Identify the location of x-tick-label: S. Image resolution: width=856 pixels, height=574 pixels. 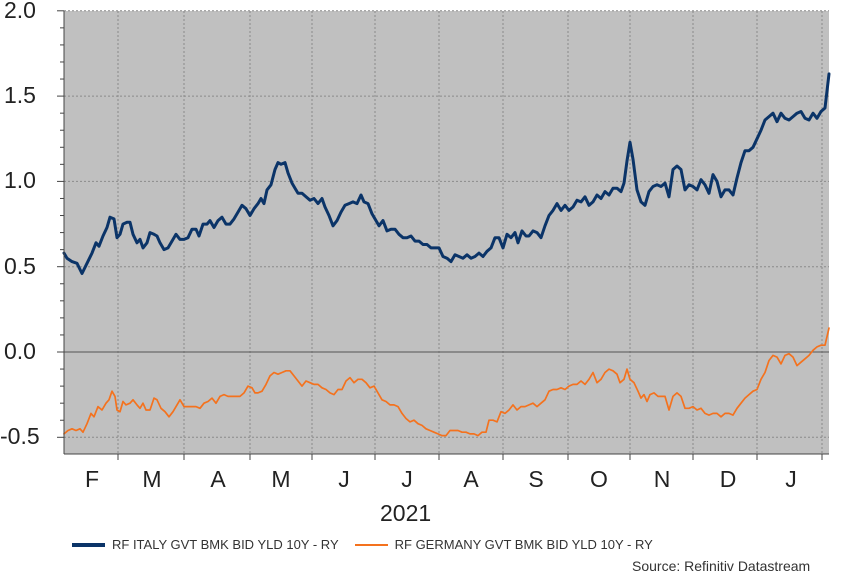
(536, 479).